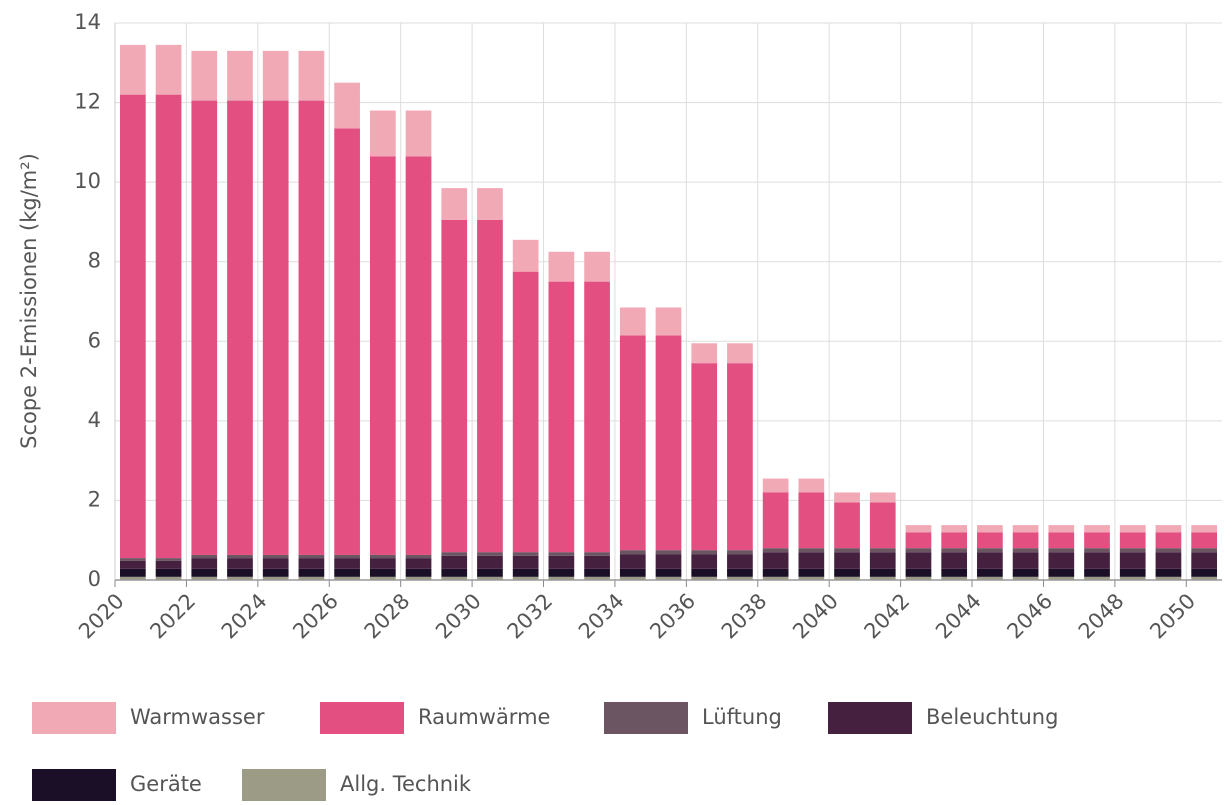 The image size is (1226, 805). I want to click on y-tick-label: 14, so click(87, 22).